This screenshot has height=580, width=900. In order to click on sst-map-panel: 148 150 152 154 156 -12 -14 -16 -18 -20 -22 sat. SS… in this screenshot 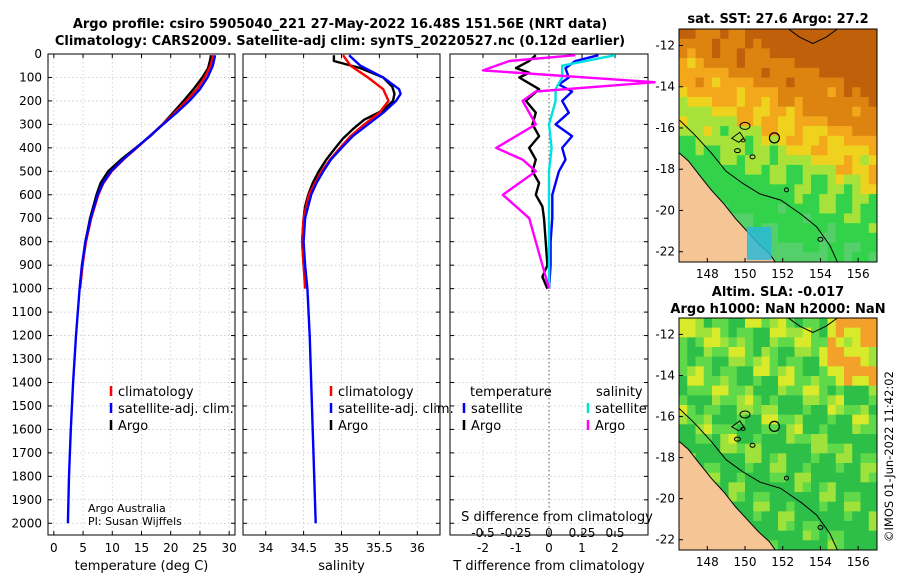, I will do `click(766, 146)`.